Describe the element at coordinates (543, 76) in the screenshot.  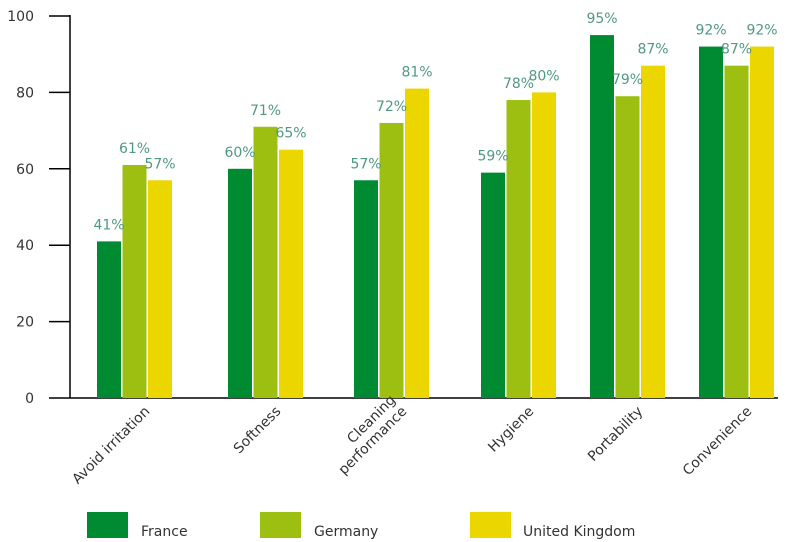
I see `data-label: 80%` at that location.